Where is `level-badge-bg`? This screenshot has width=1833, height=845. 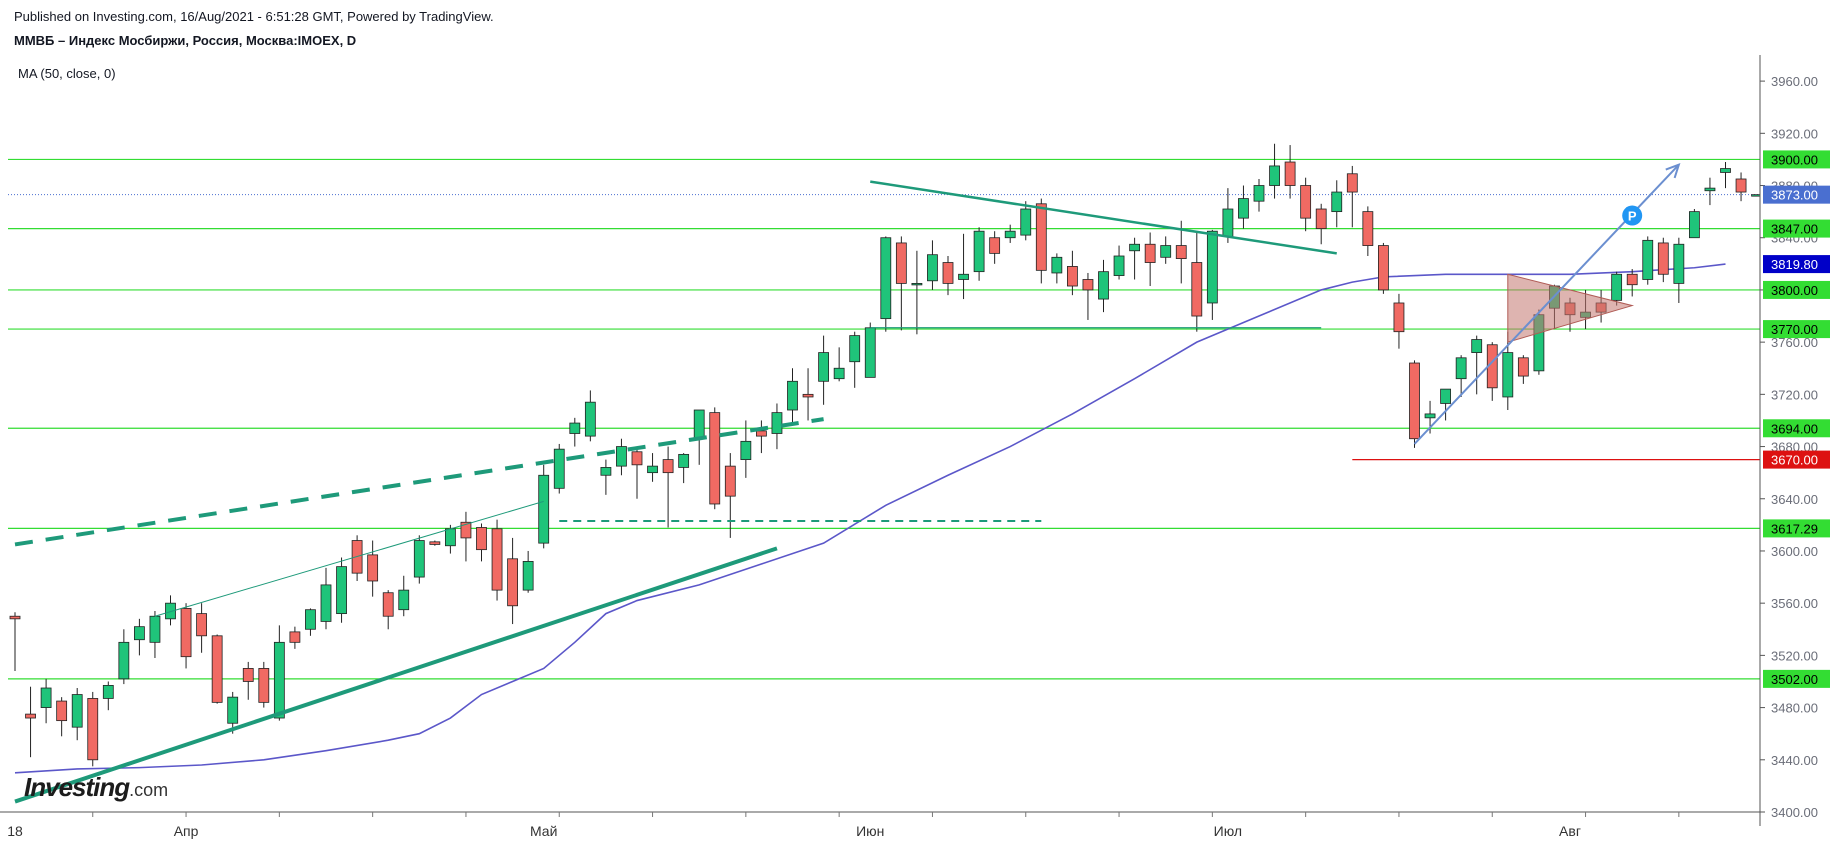 level-badge-bg is located at coordinates (1796, 428).